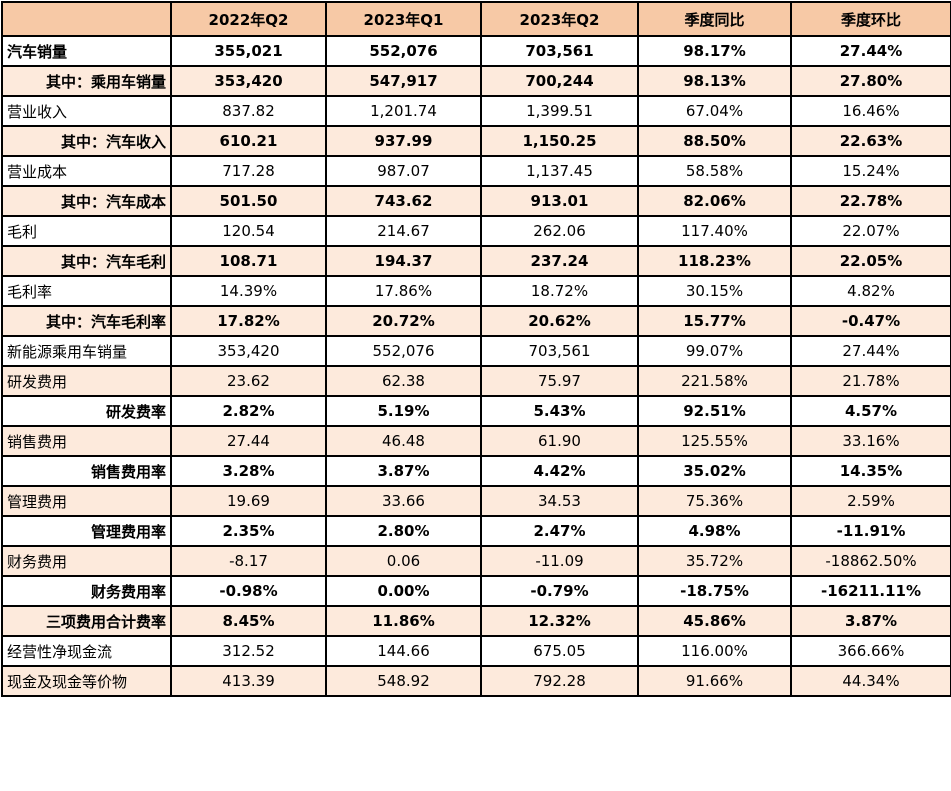 The height and width of the screenshot is (791, 951). I want to click on row-value: 20.72%, so click(403, 321).